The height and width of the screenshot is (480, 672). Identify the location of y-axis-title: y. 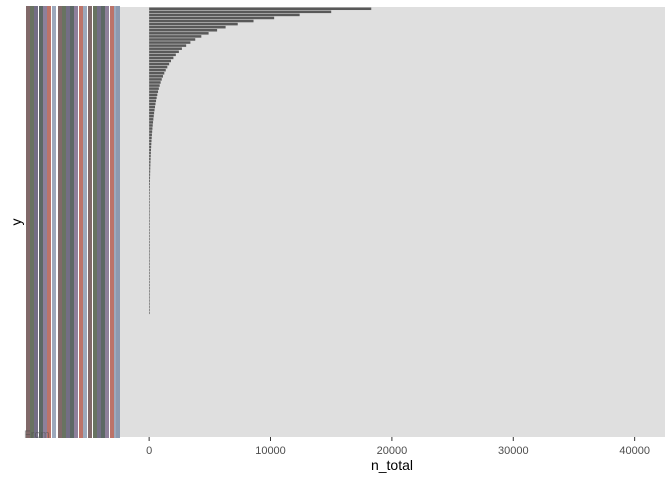
(16, 222).